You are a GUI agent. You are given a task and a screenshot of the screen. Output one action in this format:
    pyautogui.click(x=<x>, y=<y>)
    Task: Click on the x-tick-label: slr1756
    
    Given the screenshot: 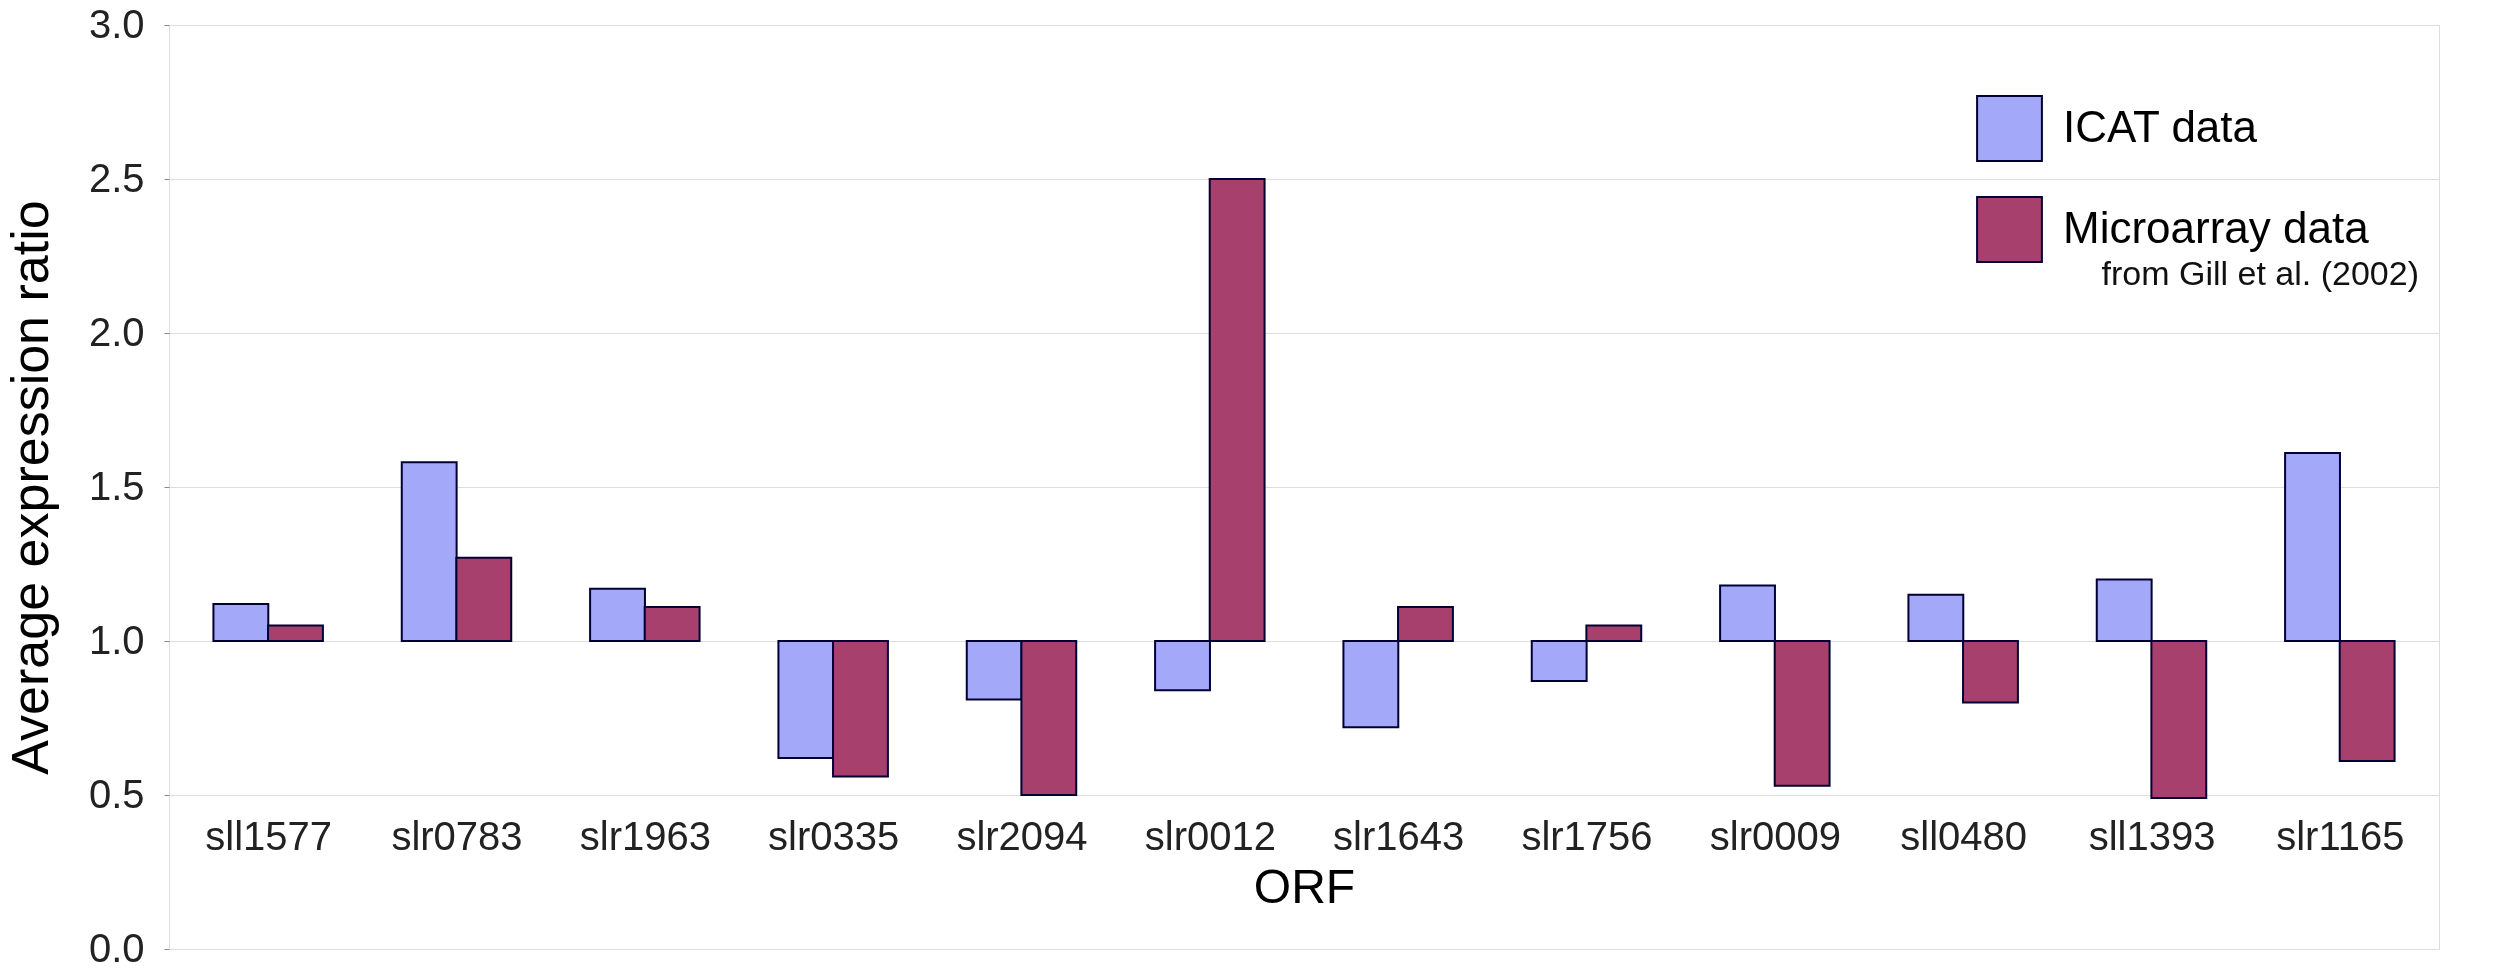 What is the action you would take?
    pyautogui.click(x=1587, y=835)
    